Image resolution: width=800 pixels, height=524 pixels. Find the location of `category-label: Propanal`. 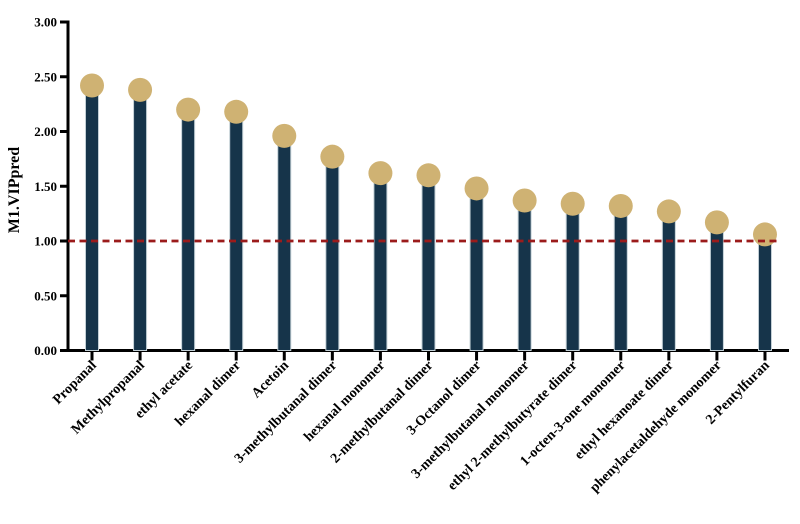

category-label: Propanal is located at coordinates (75, 383).